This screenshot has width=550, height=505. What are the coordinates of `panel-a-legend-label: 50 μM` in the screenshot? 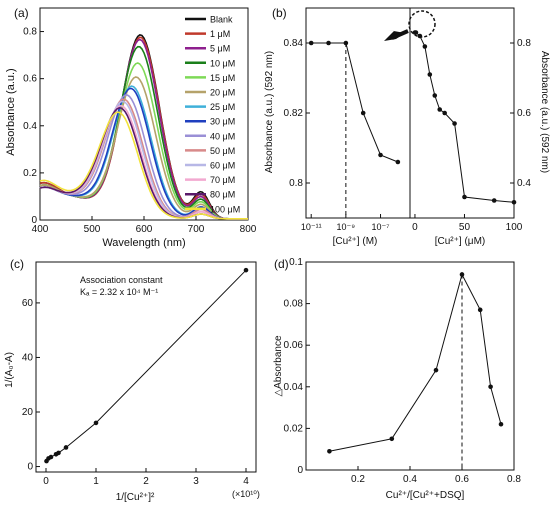 It's located at (222, 151).